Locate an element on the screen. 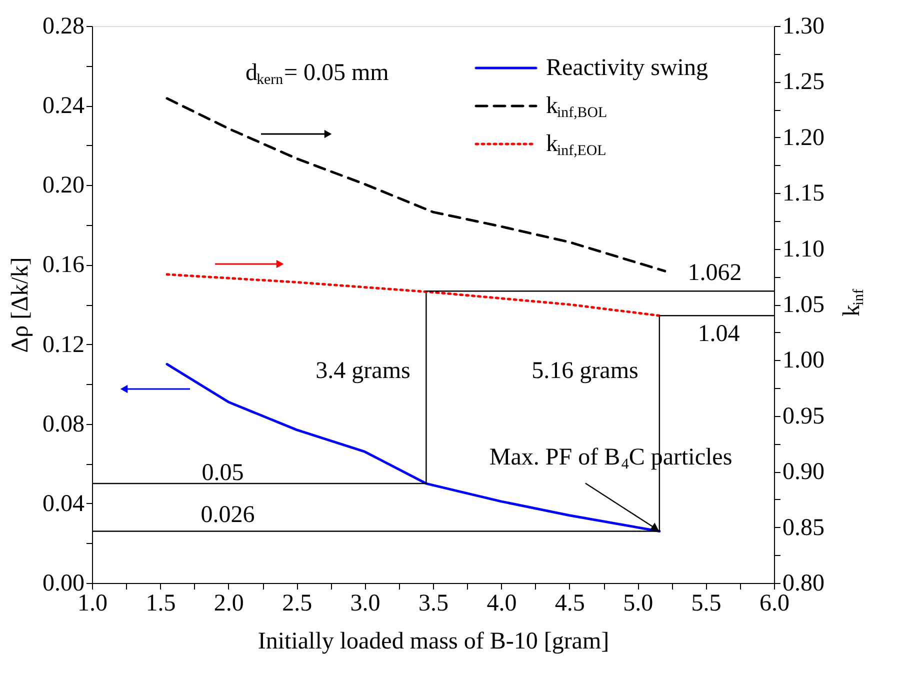 This screenshot has width=914, height=673. annotation: 1.04 is located at coordinates (719, 334).